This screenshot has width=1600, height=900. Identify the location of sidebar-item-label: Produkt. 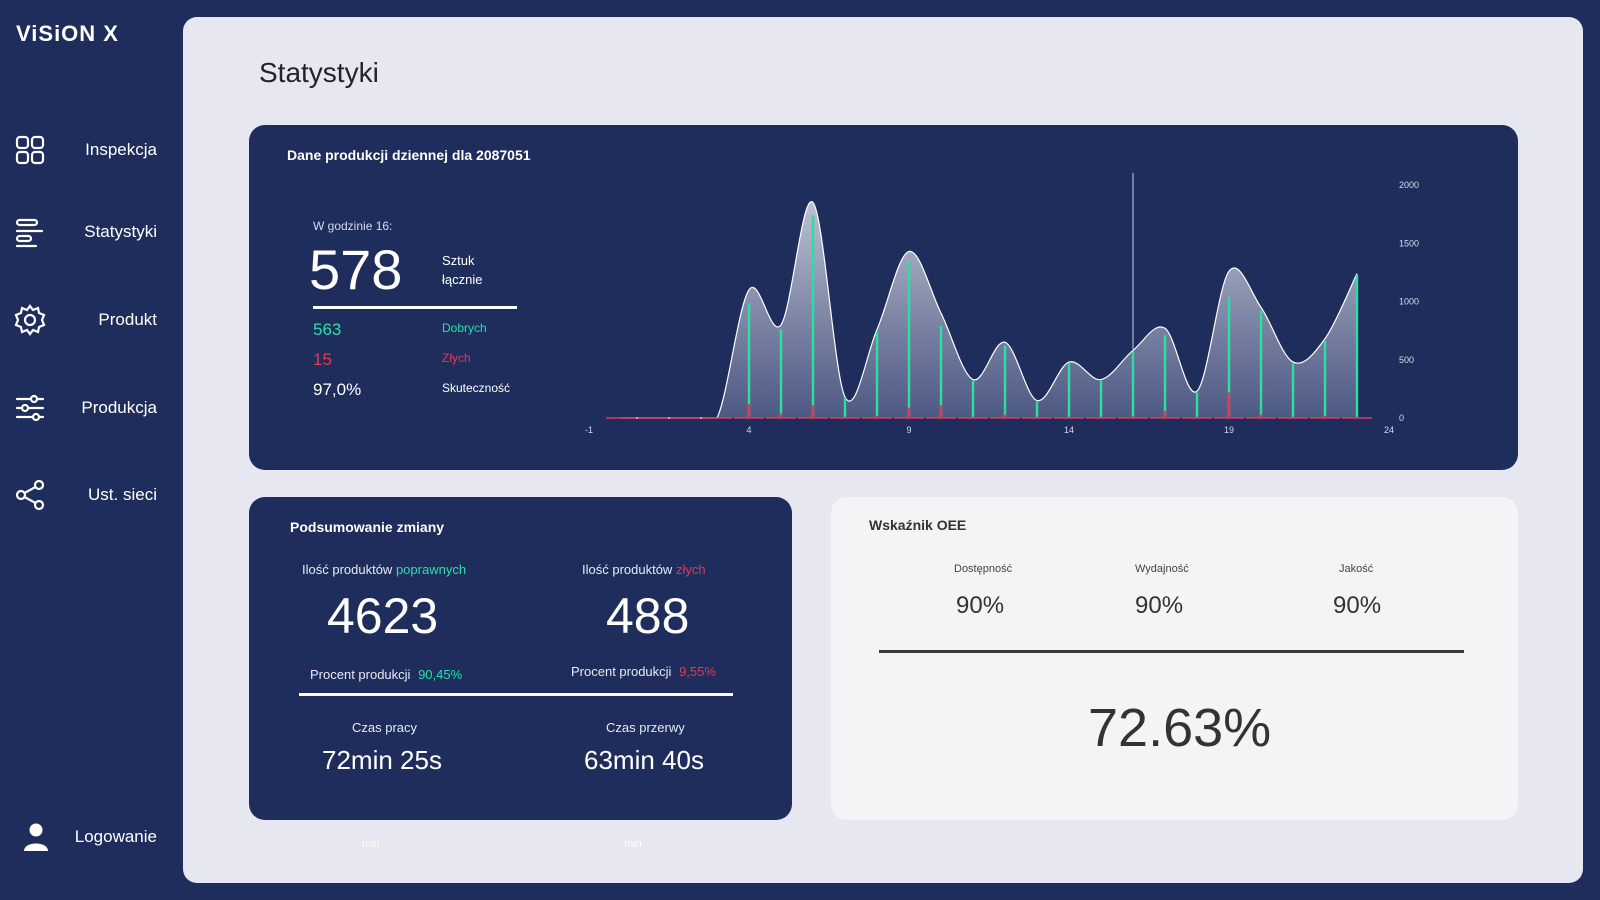
(127, 319).